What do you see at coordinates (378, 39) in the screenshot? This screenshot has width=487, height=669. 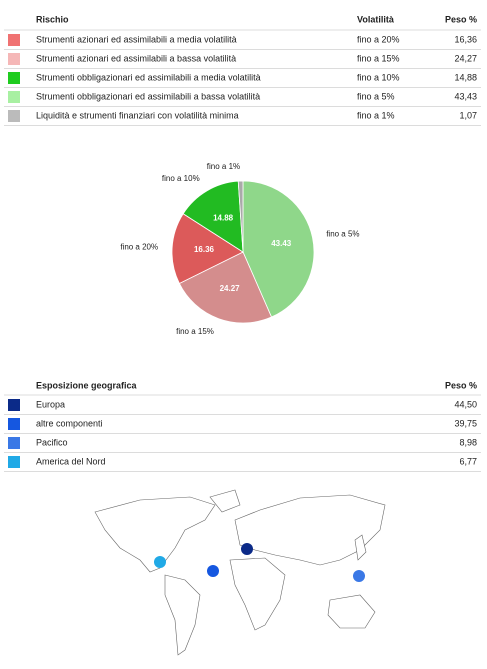 I see `volatility: fino a 20%` at bounding box center [378, 39].